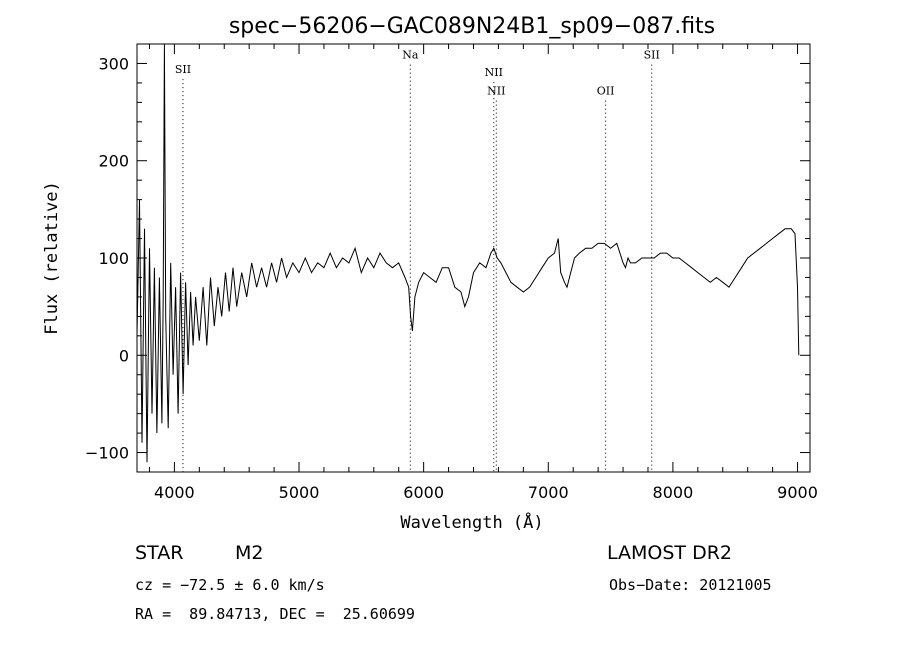  What do you see at coordinates (113, 161) in the screenshot?
I see `y-tick-label: 200` at bounding box center [113, 161].